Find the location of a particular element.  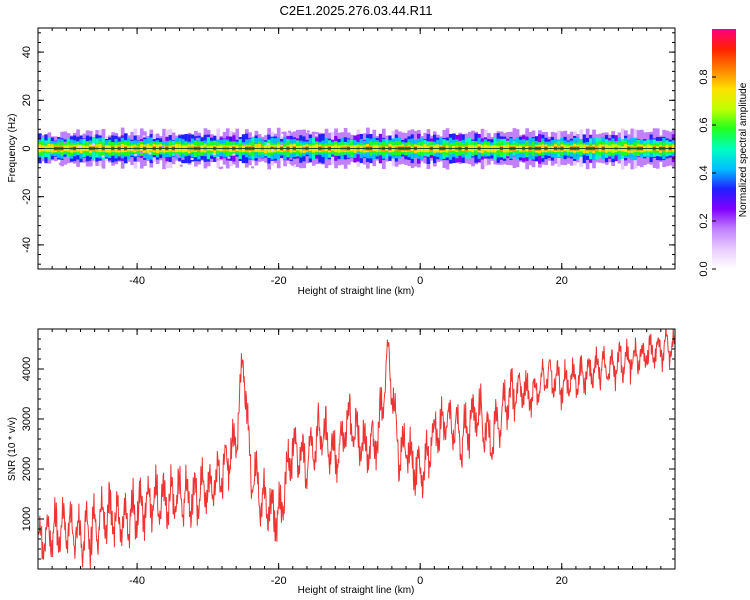

colorbar-tick-label: 0.0 is located at coordinates (704, 268).